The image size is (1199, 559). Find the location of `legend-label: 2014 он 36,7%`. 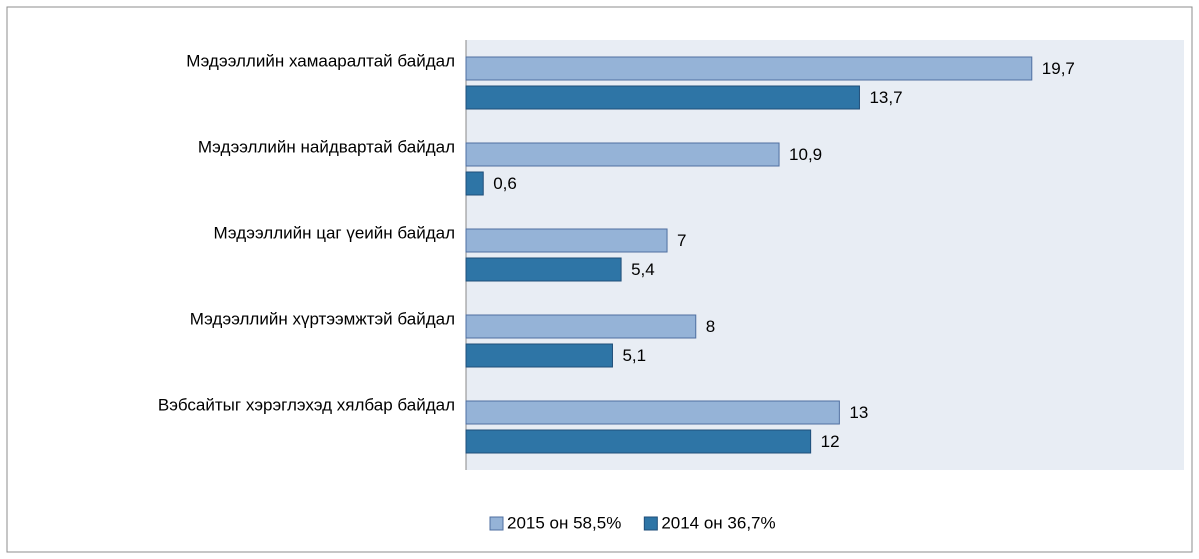

legend-label: 2014 он 36,7% is located at coordinates (718, 522).